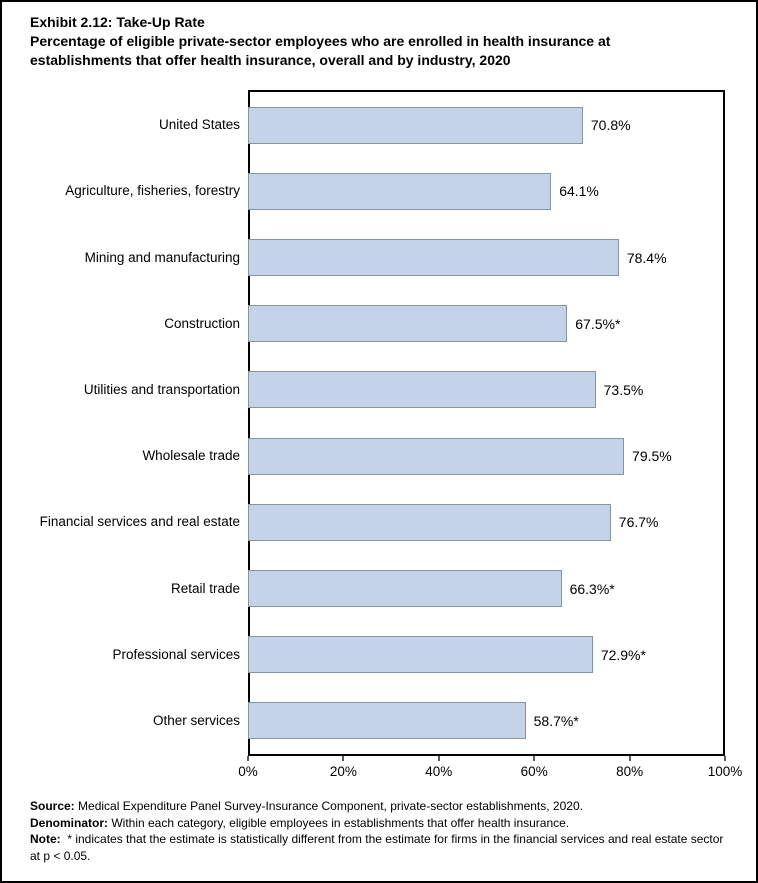  I want to click on bar-track: 78.4%, so click(484, 257).